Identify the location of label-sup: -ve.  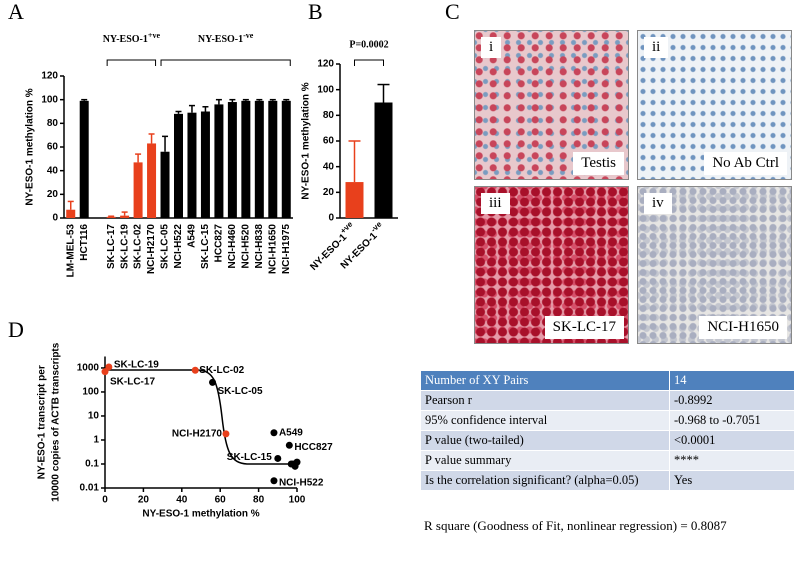
(248, 35).